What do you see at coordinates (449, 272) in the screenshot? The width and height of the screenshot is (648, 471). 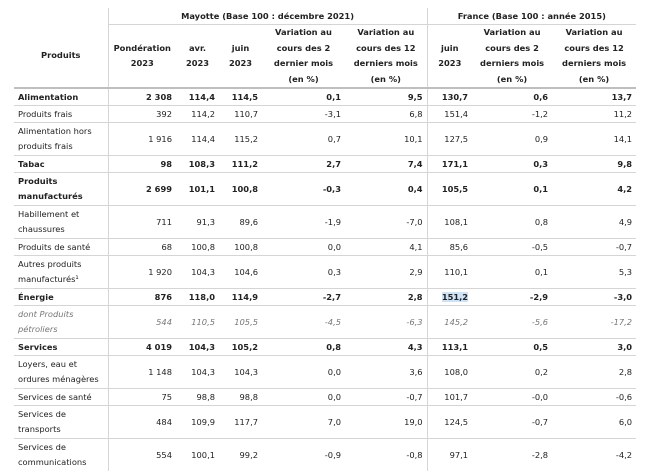 I see `table-cell: 110,1` at bounding box center [449, 272].